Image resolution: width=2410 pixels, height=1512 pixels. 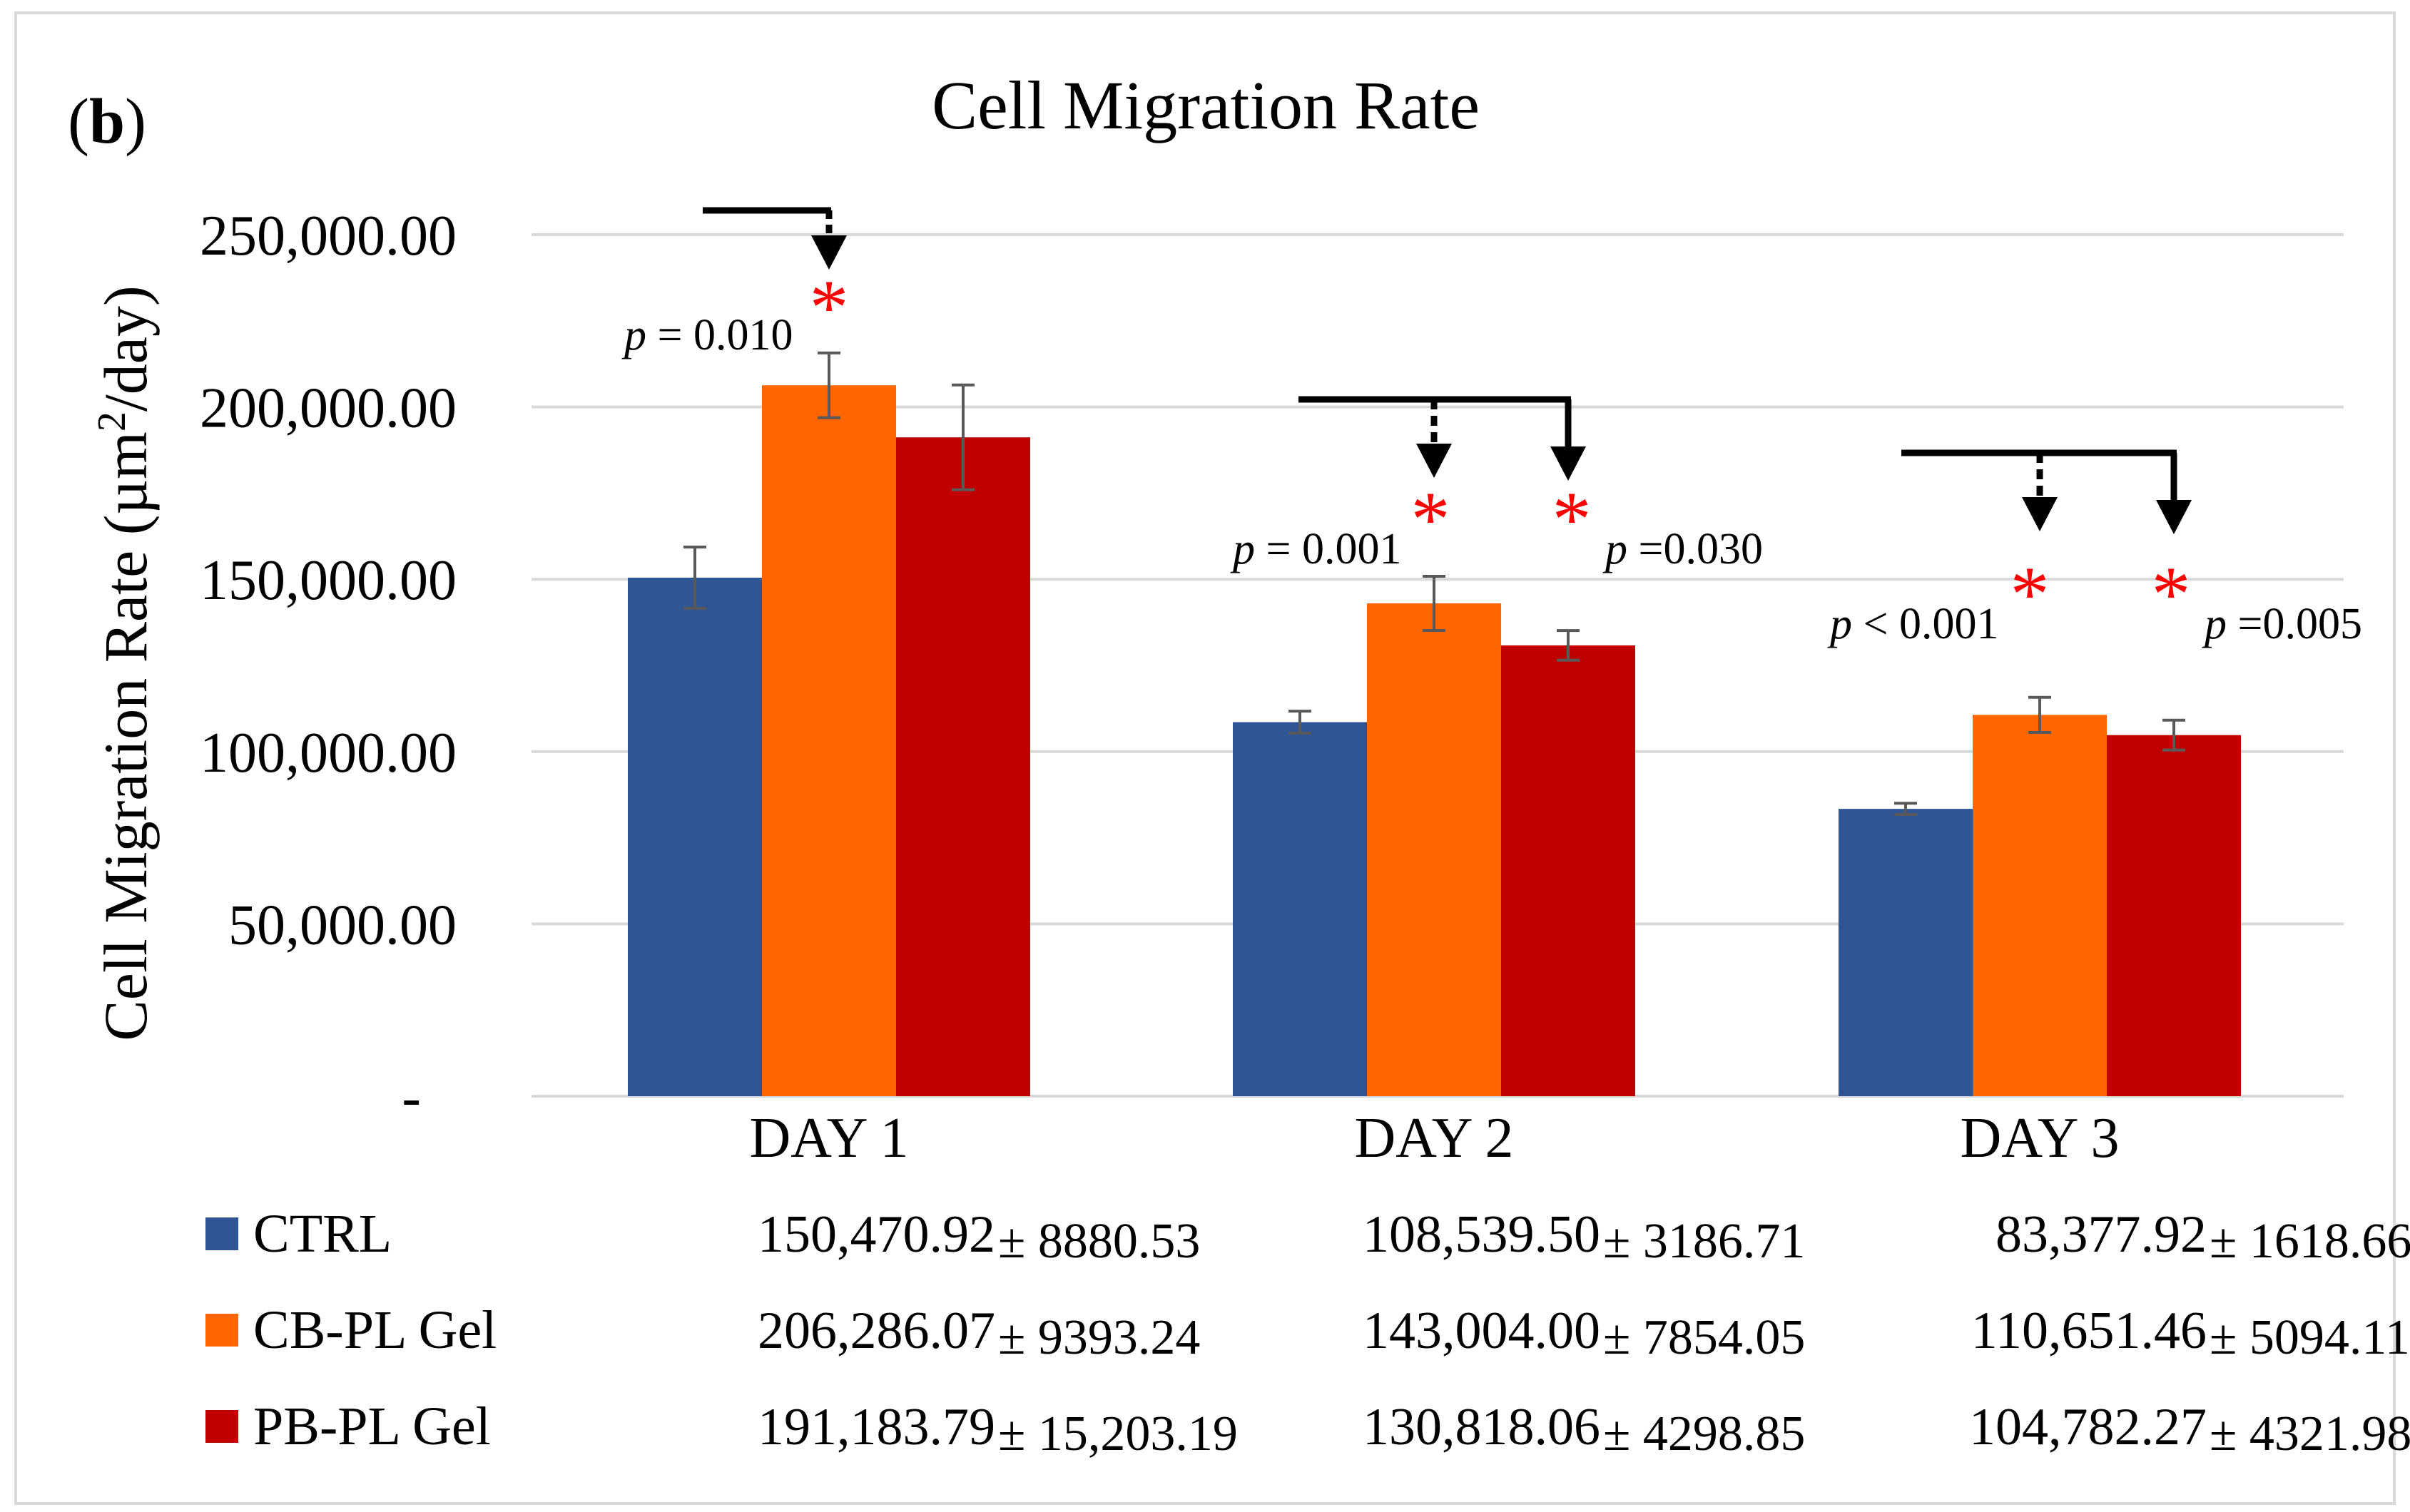 I want to click on table-error: ± 4321.98, so click(x=2310, y=1433).